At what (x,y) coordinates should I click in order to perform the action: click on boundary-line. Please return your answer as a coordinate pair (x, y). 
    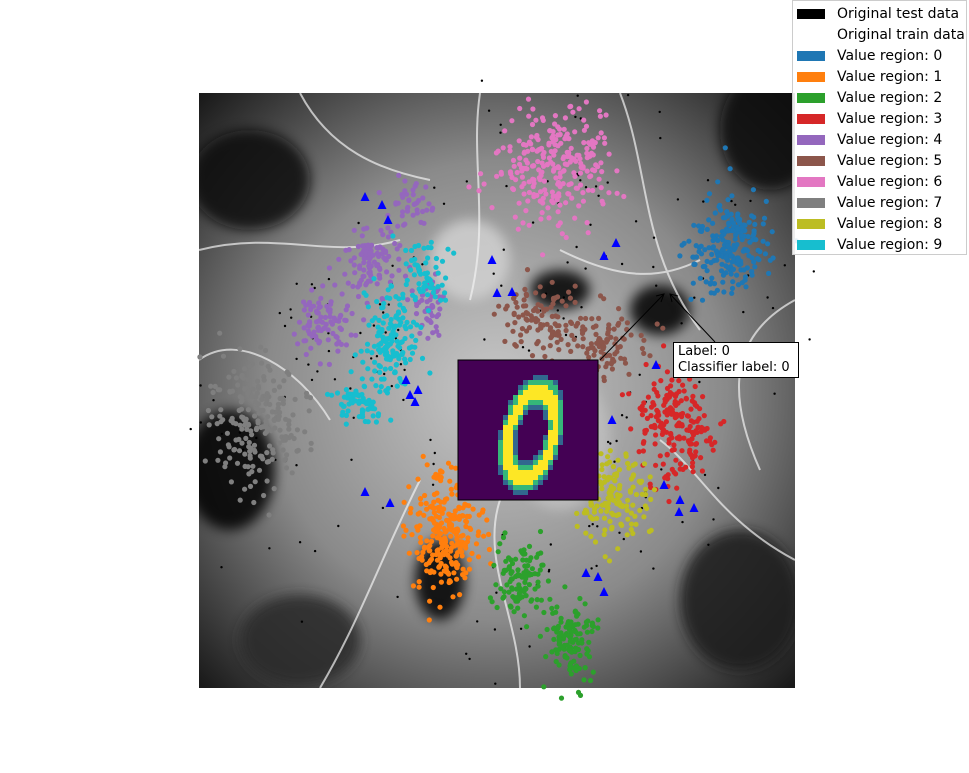
    Looking at the image, I should click on (660, 212).